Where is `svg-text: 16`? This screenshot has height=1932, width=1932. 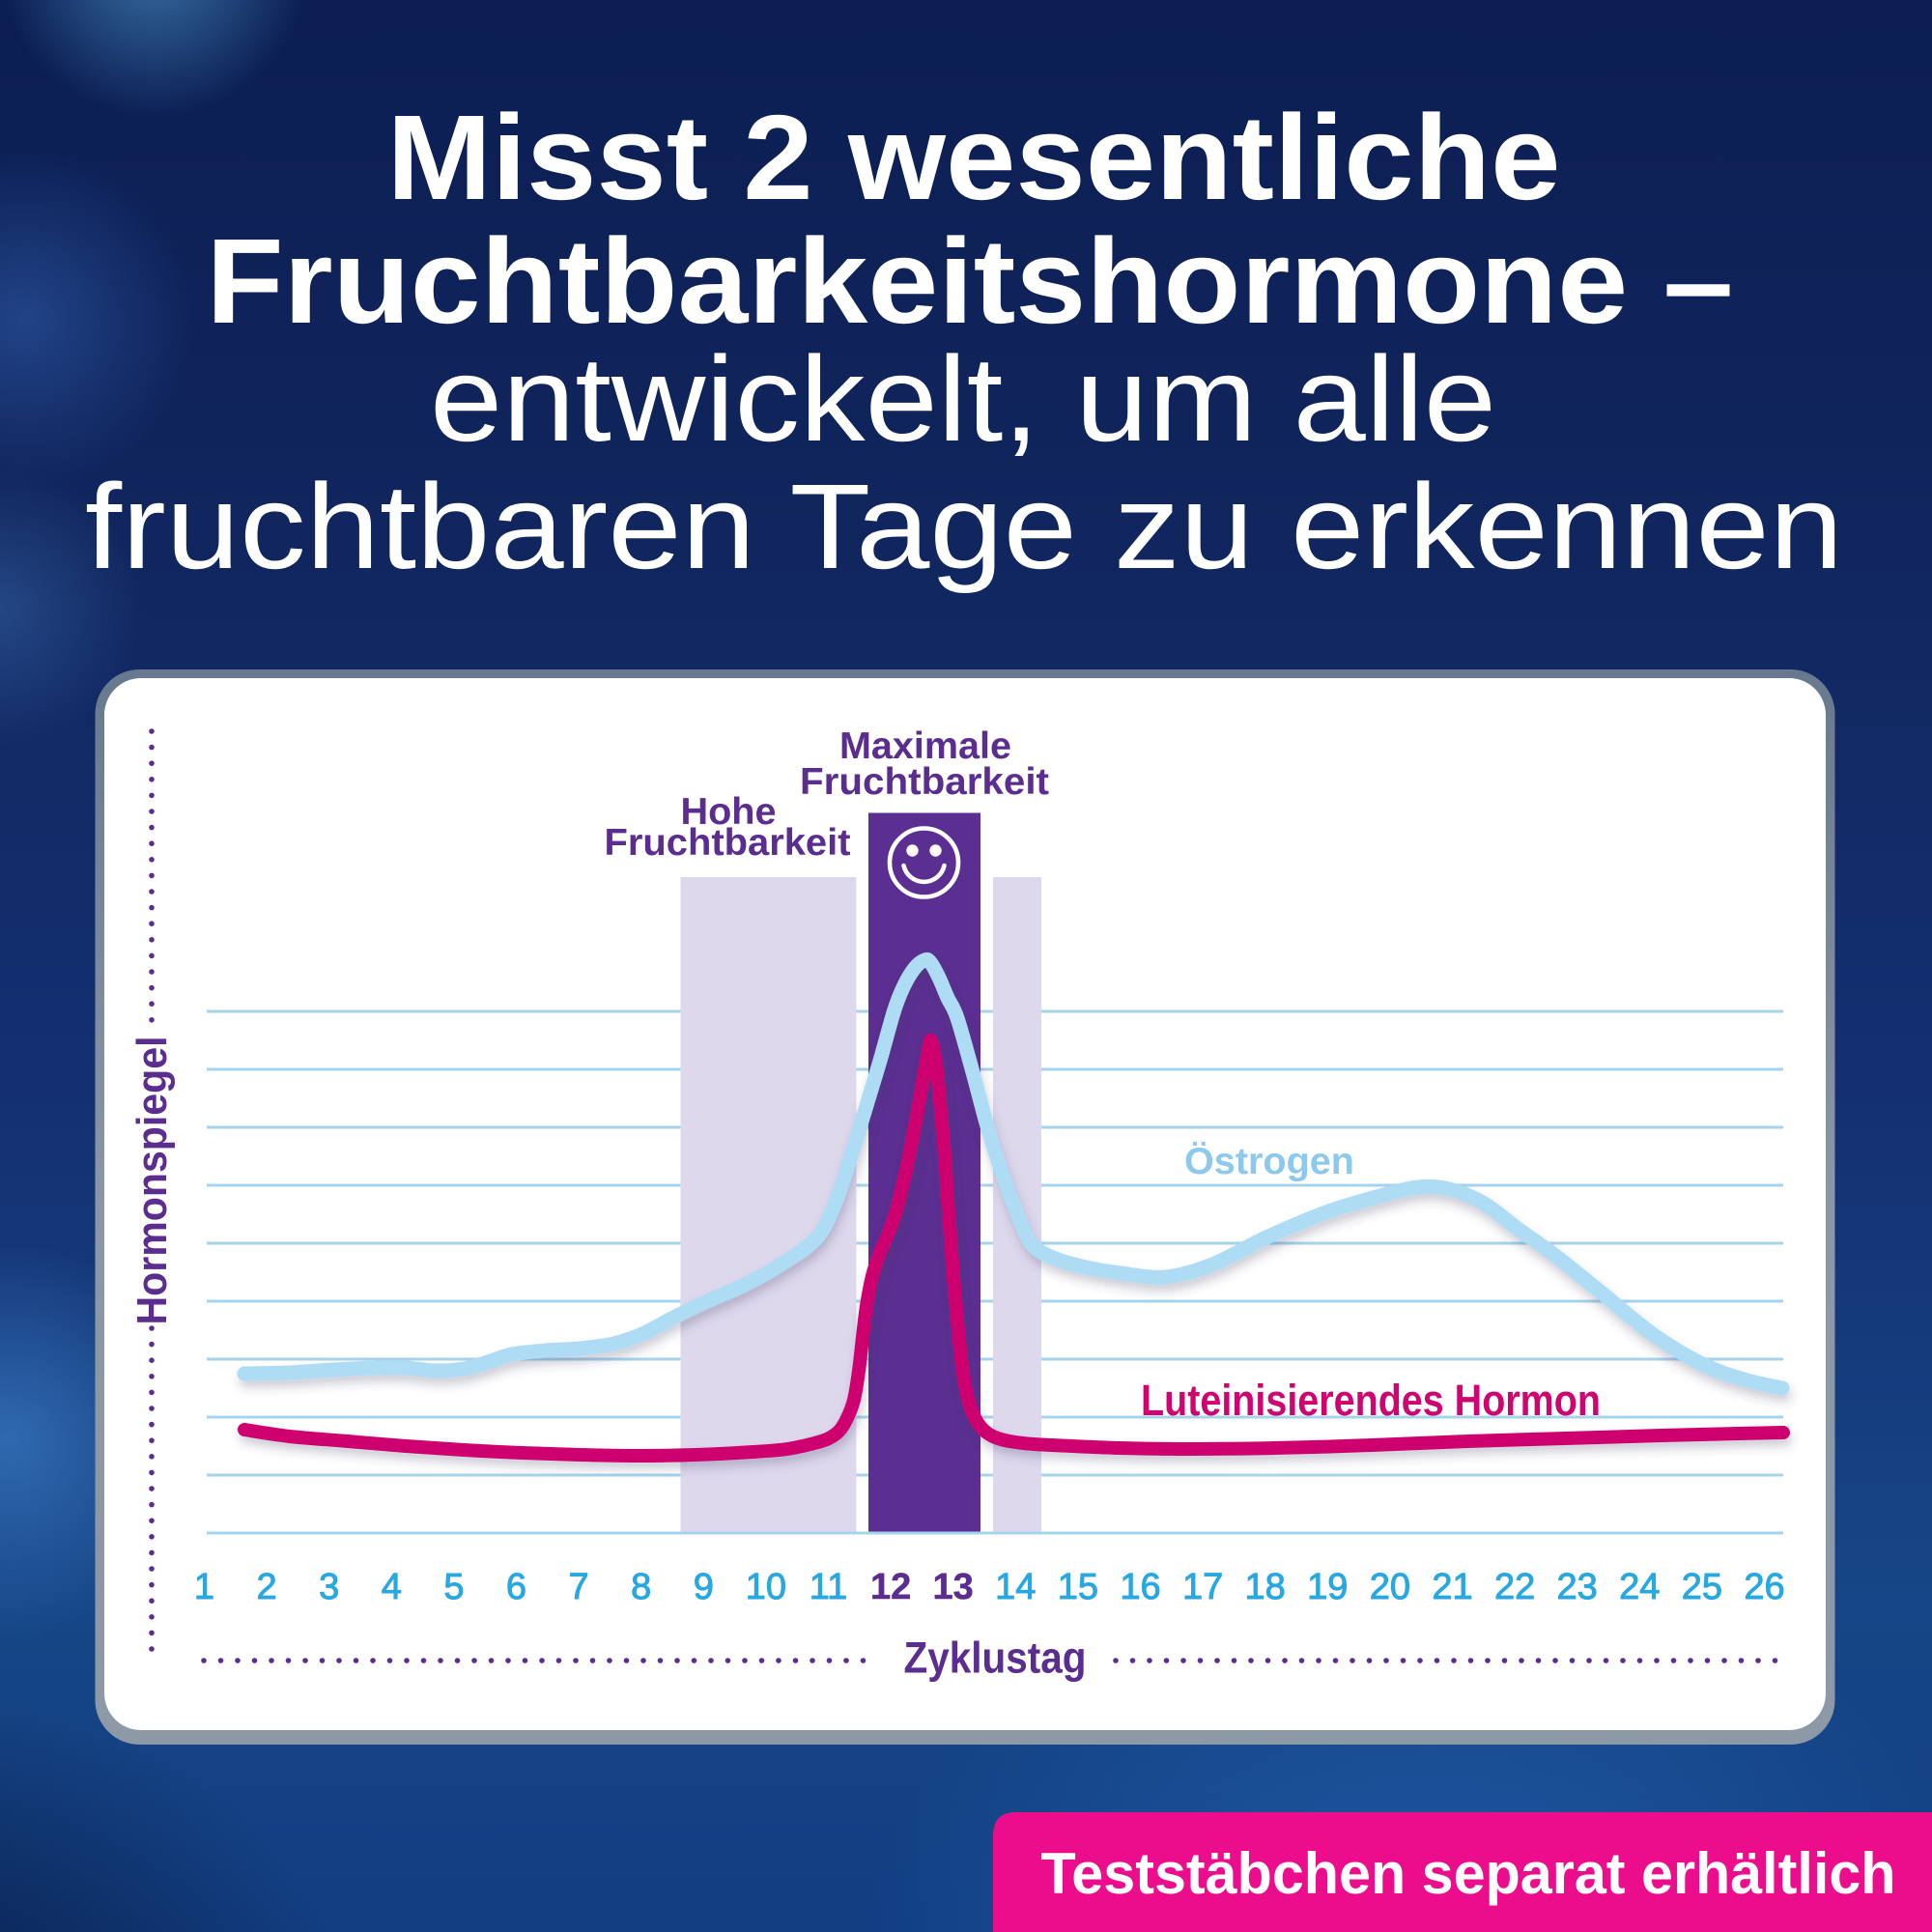 svg-text: 16 is located at coordinates (1140, 1587).